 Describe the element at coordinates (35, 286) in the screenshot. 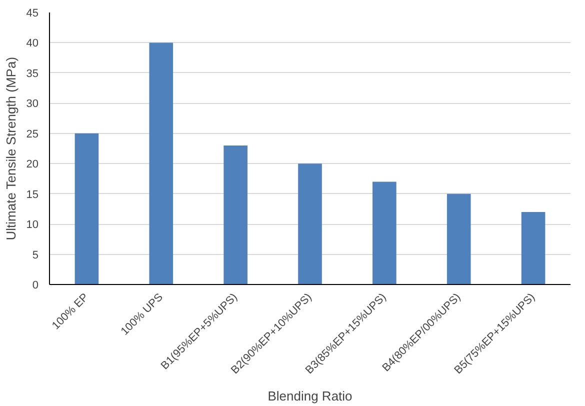

I see `y-tick-label: 0` at that location.